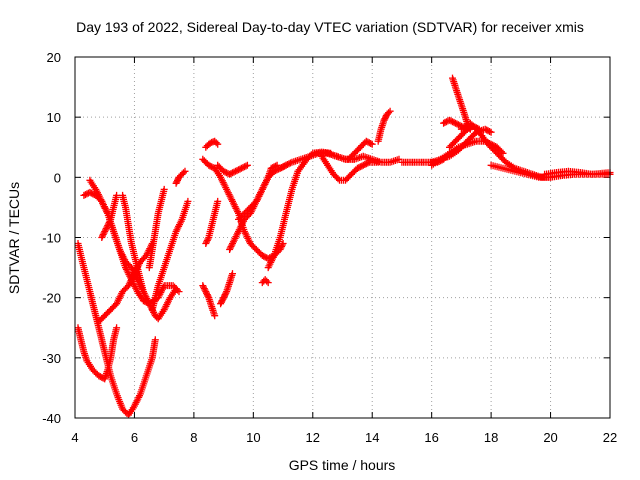 The width and height of the screenshot is (640, 480). What do you see at coordinates (313, 437) in the screenshot?
I see `x-tick-label: 12` at bounding box center [313, 437].